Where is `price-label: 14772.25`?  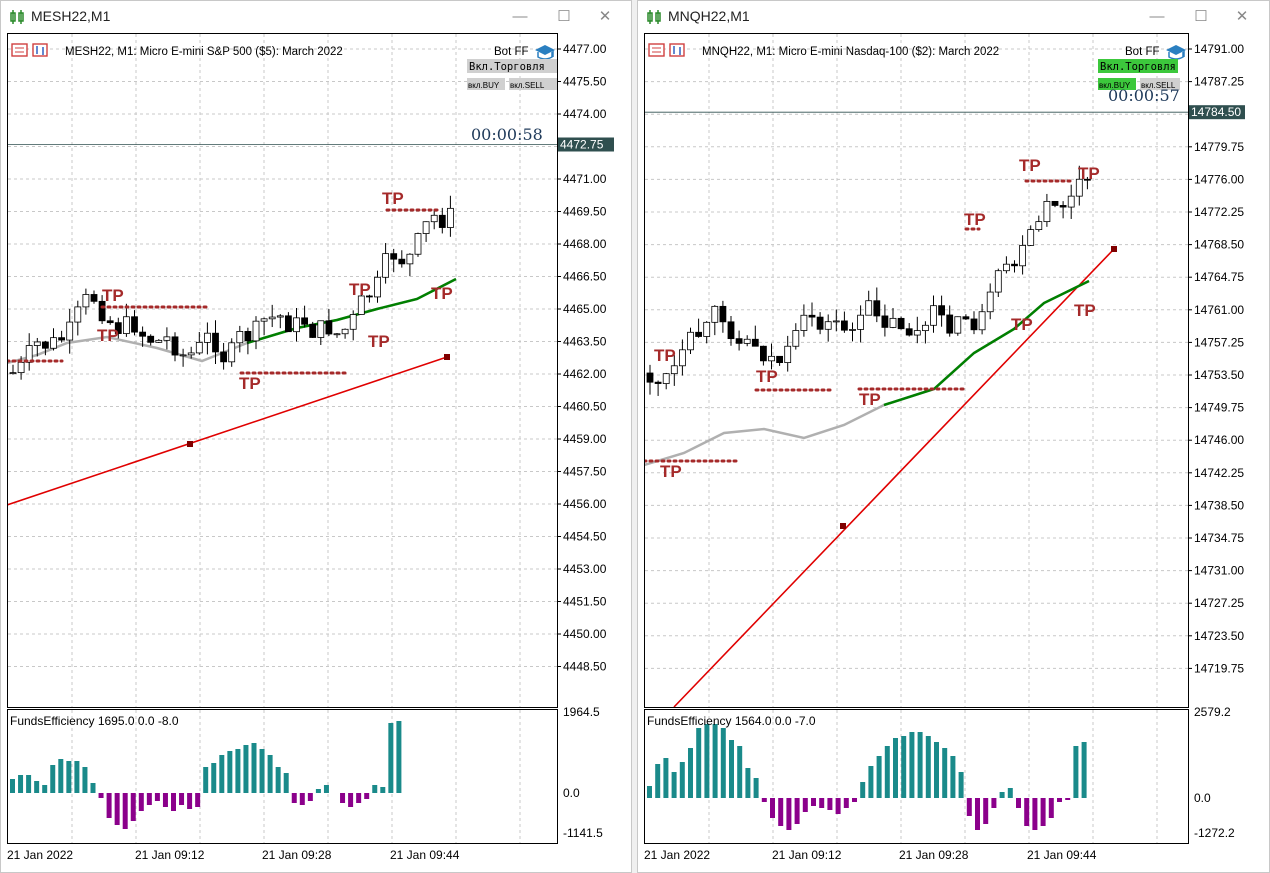 price-label: 14772.25 is located at coordinates (1219, 212).